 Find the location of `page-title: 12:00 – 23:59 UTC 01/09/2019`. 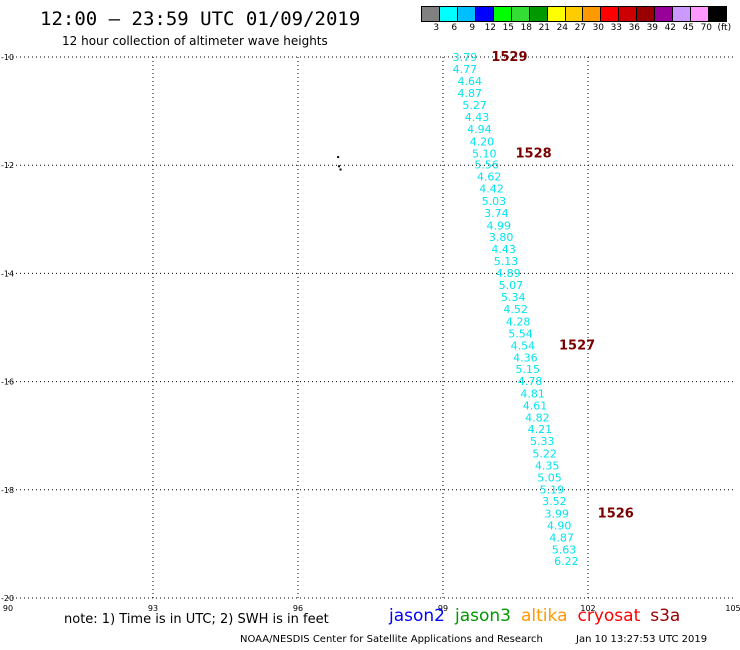

page-title: 12:00 – 23:59 UTC 01/09/2019 is located at coordinates (200, 19).